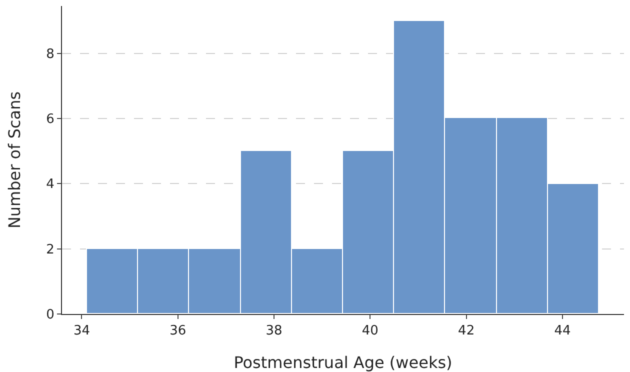  I want to click on x-tick-label: 40, so click(370, 331).